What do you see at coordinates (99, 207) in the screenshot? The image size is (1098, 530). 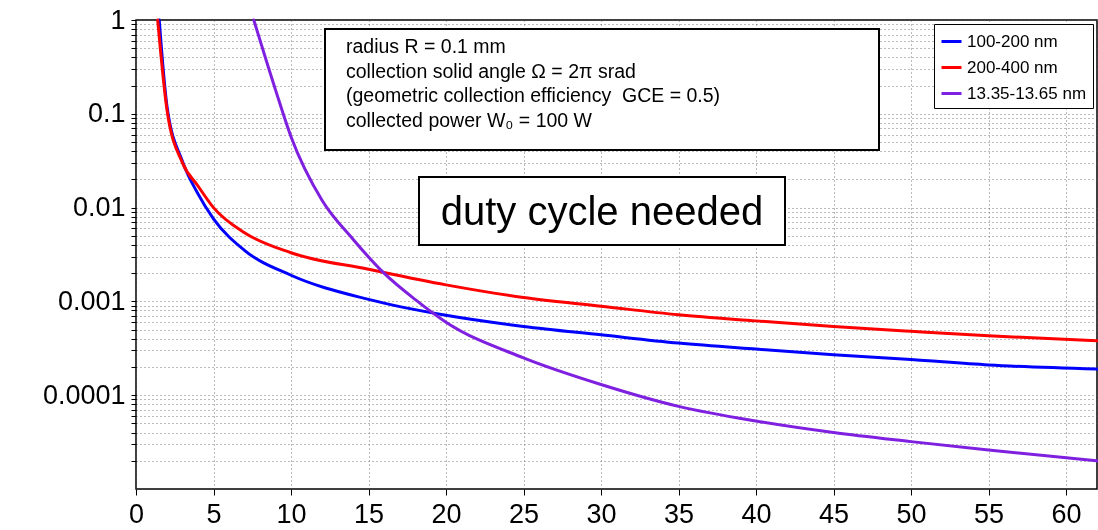 I see `y-tick-label: 0.01` at bounding box center [99, 207].